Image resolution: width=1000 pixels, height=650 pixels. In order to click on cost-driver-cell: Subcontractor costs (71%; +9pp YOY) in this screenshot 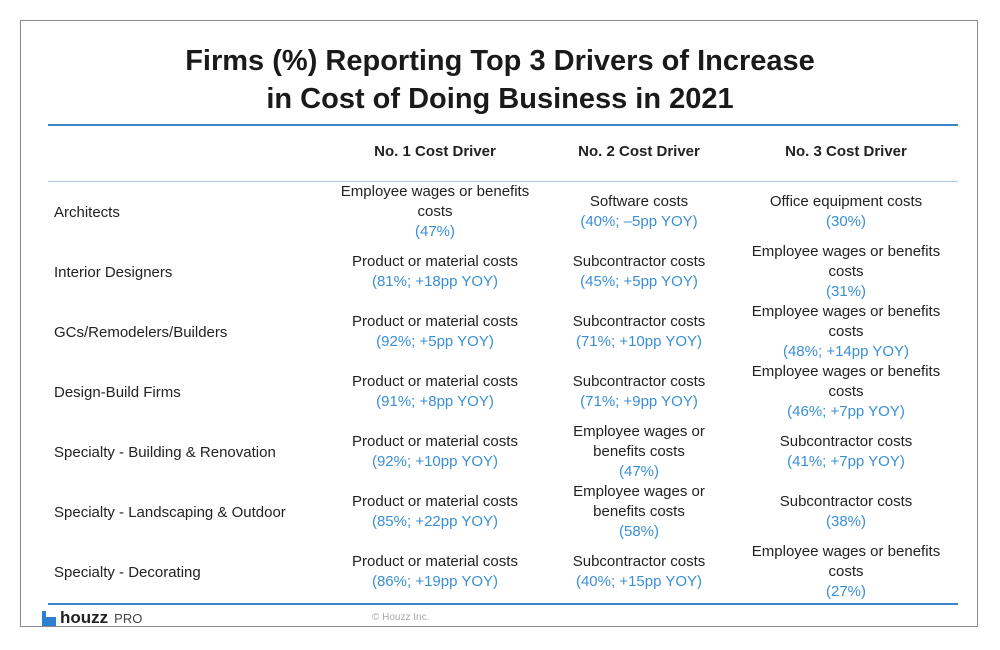, I will do `click(639, 392)`.